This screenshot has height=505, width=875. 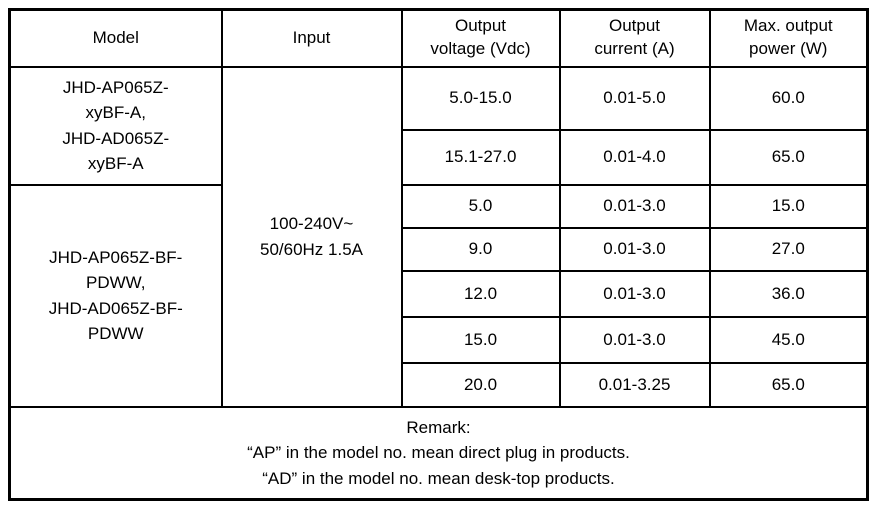 What do you see at coordinates (311, 38) in the screenshot?
I see `col-header-input: Input` at bounding box center [311, 38].